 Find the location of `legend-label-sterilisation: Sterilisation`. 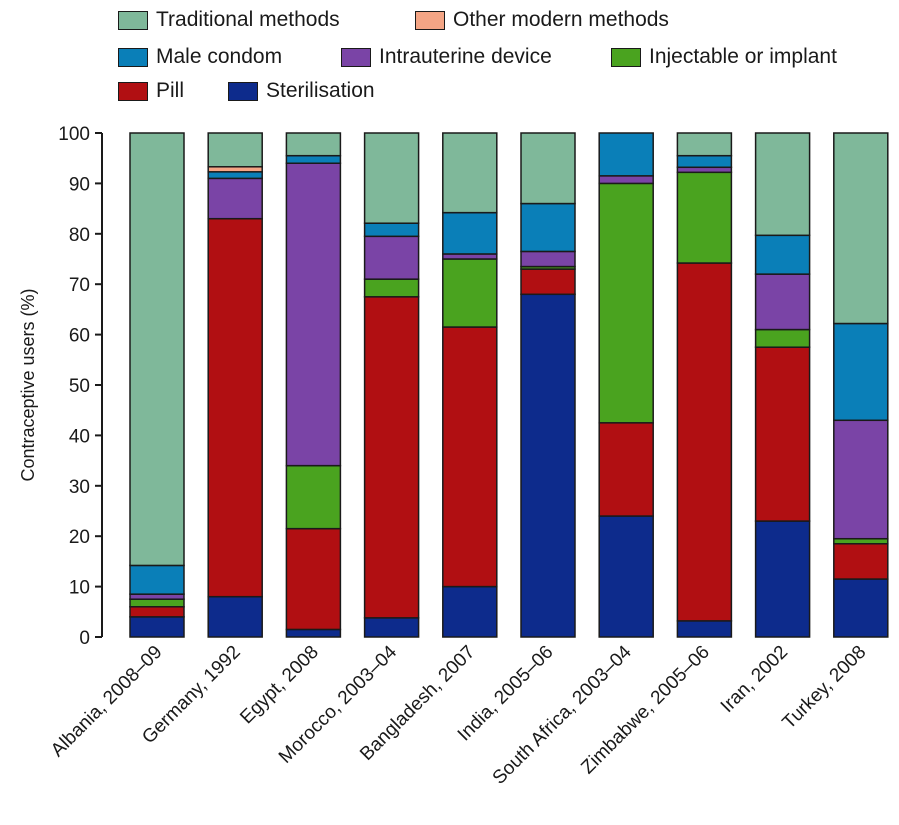

legend-label-sterilisation: Sterilisation is located at coordinates (320, 90).